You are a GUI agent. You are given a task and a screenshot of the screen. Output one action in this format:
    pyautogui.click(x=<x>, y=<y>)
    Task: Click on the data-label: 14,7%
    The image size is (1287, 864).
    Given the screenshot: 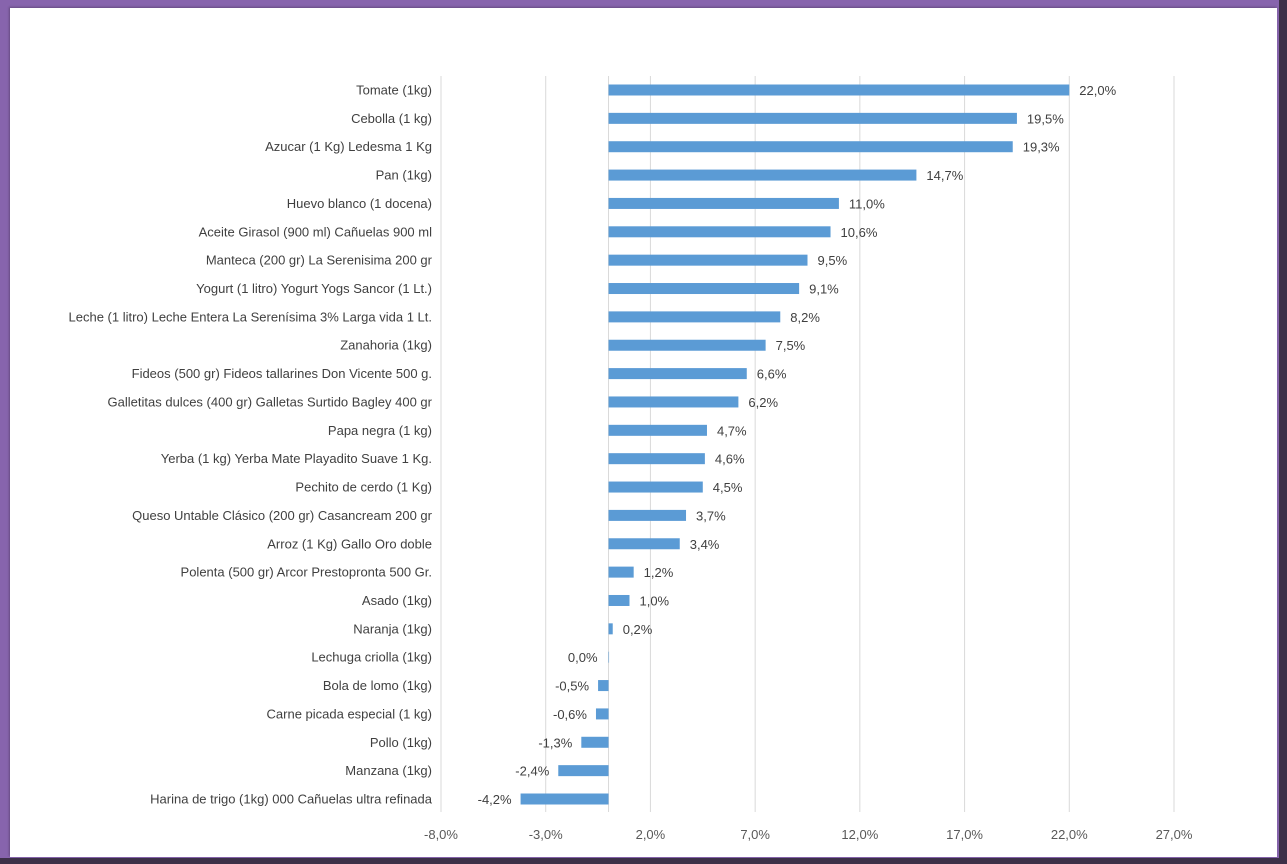 What is the action you would take?
    pyautogui.click(x=944, y=175)
    